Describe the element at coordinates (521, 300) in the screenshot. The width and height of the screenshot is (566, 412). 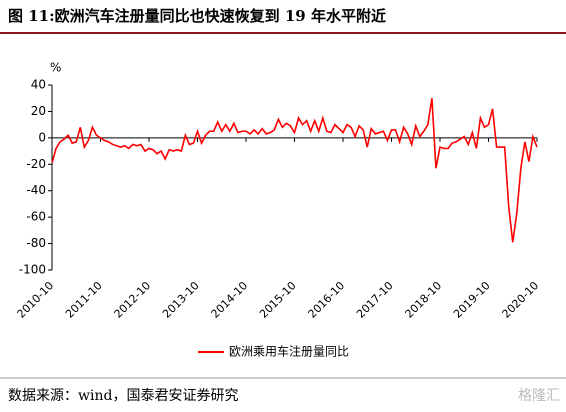
I see `x-tick-label: 2020-10` at that location.